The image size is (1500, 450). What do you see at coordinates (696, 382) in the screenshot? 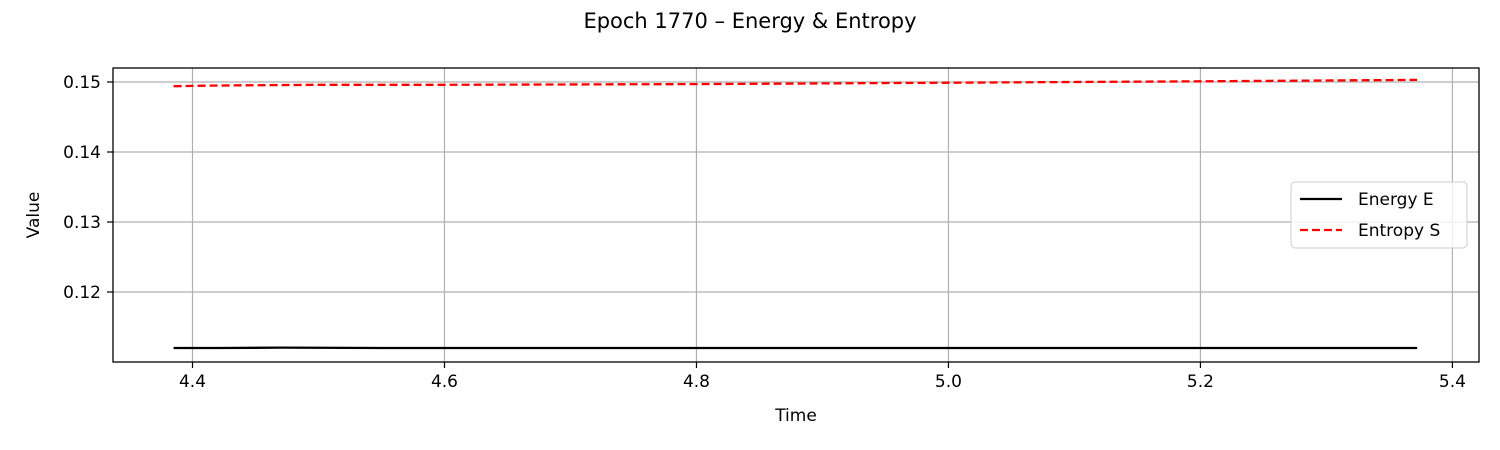
I see `x-tick-label: 4.8` at bounding box center [696, 382].